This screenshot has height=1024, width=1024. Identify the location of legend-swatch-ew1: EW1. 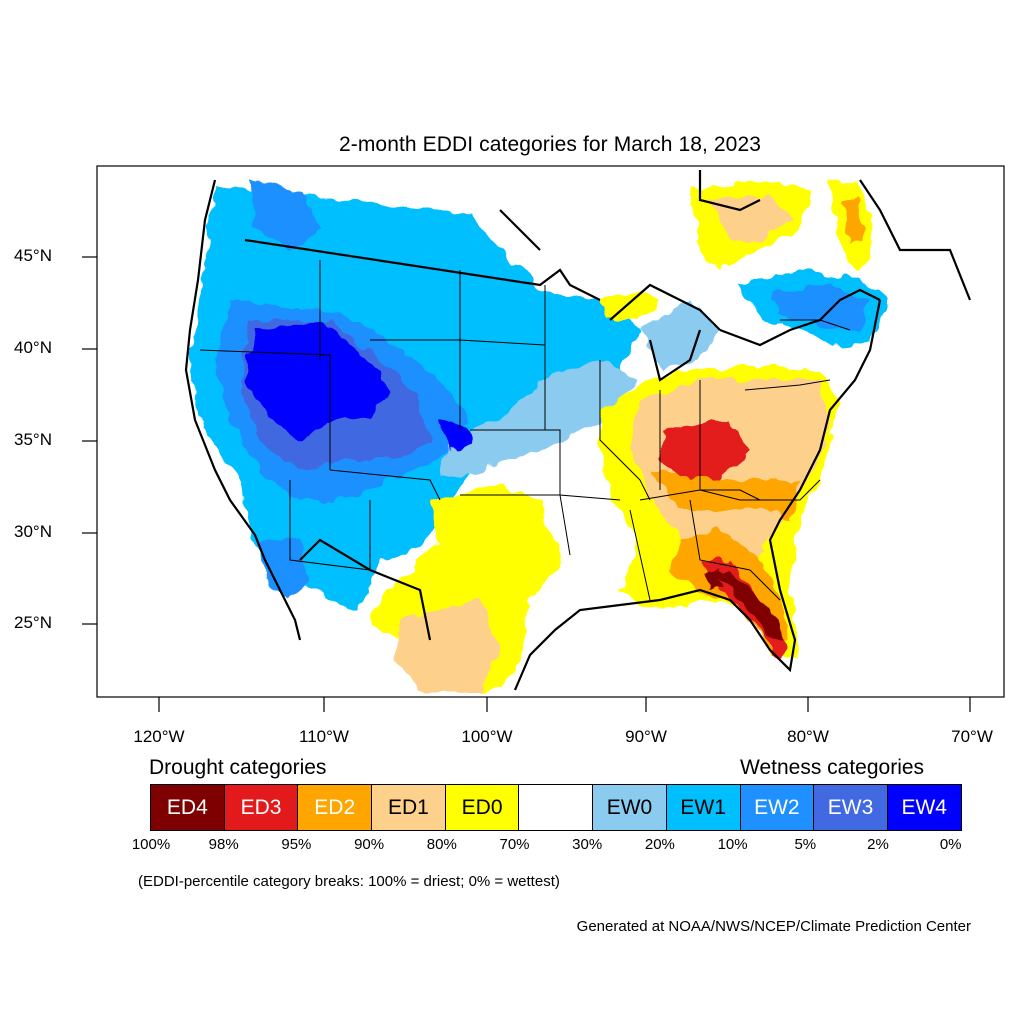
(703, 807).